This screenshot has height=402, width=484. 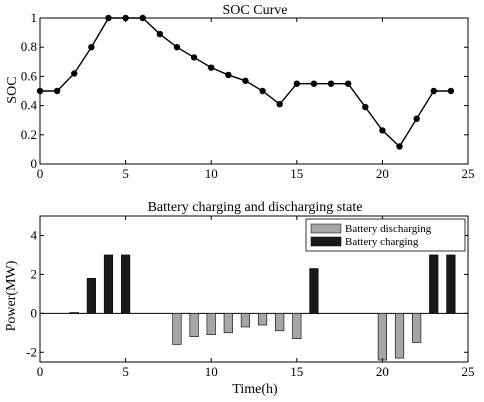 I want to click on soc-x-tick-label: 5, so click(x=125, y=173).